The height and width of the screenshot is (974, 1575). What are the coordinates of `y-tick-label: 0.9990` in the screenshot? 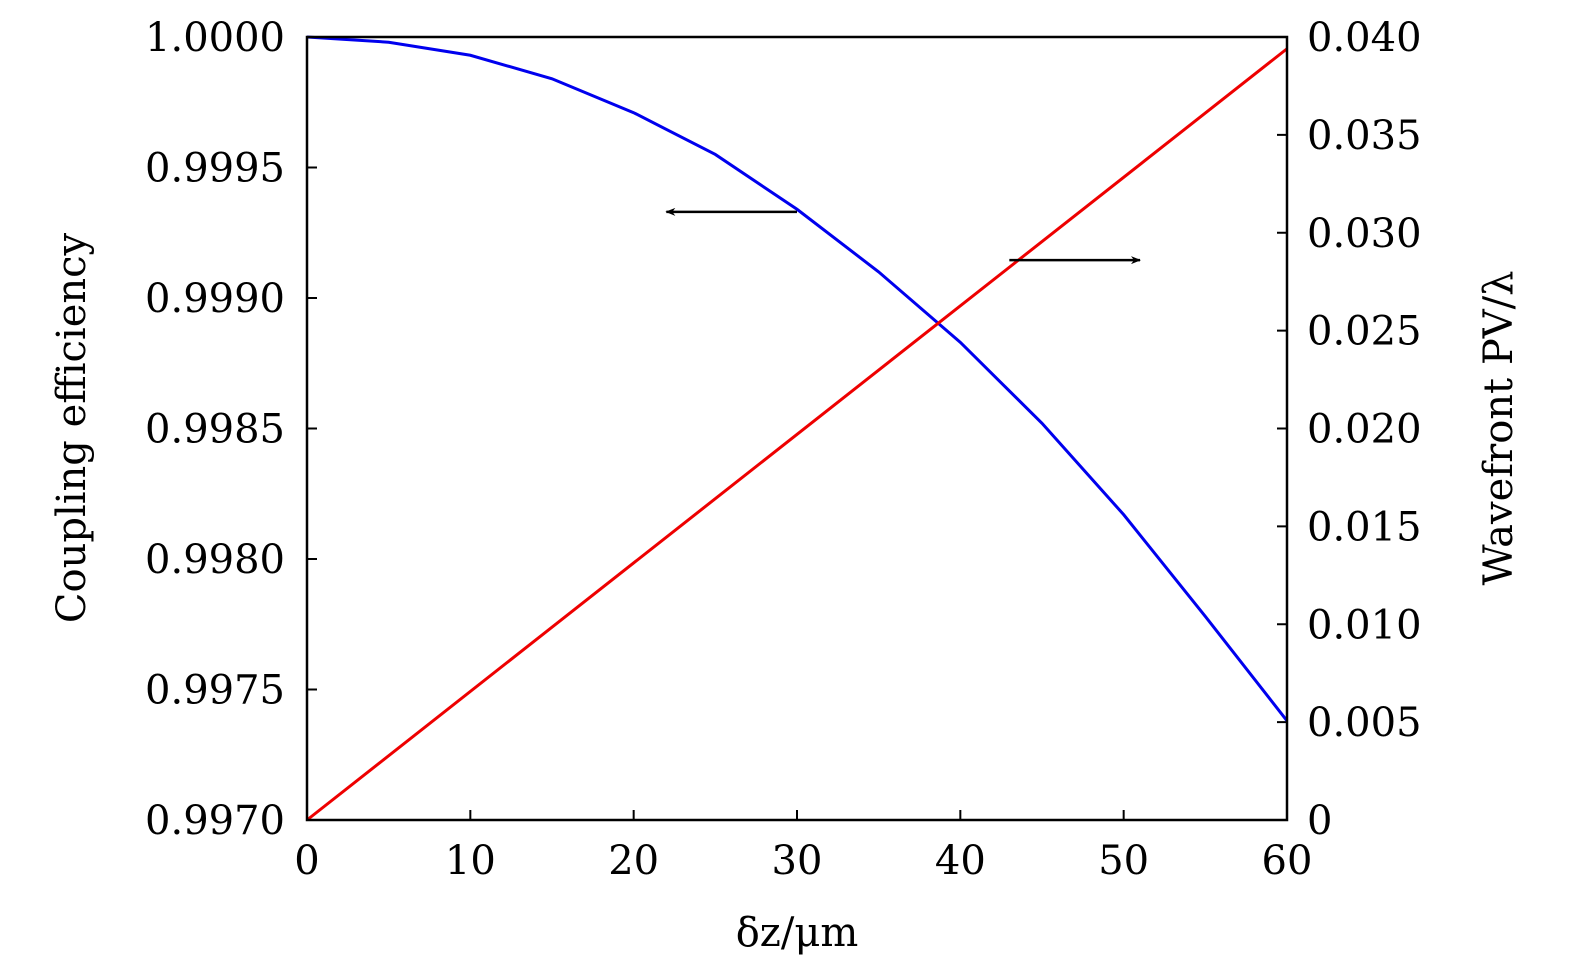 It's located at (215, 299).